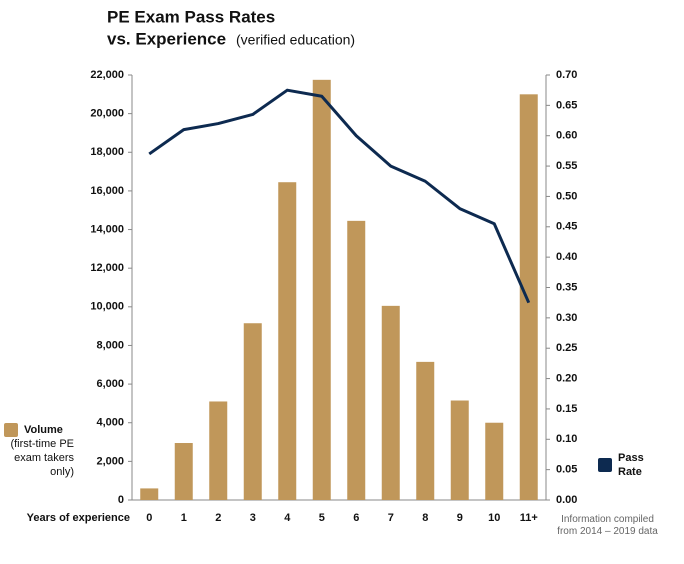 Image resolution: width=684 pixels, height=564 pixels. I want to click on y2-tick-label: 0.50, so click(566, 196).